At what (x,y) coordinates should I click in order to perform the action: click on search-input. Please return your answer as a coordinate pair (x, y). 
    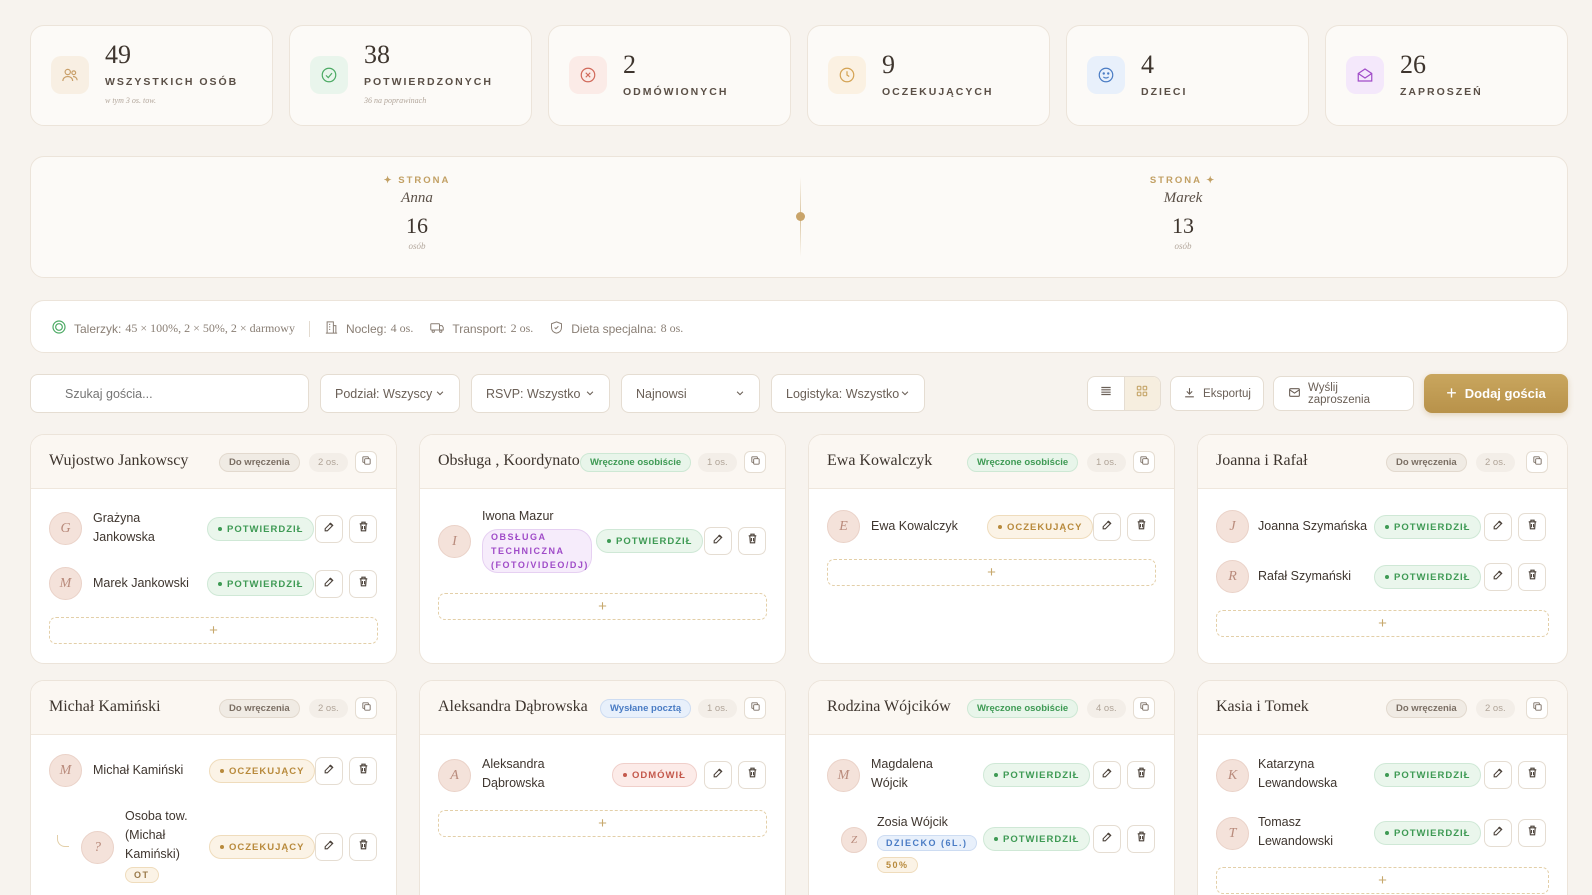
    Looking at the image, I should click on (169, 393).